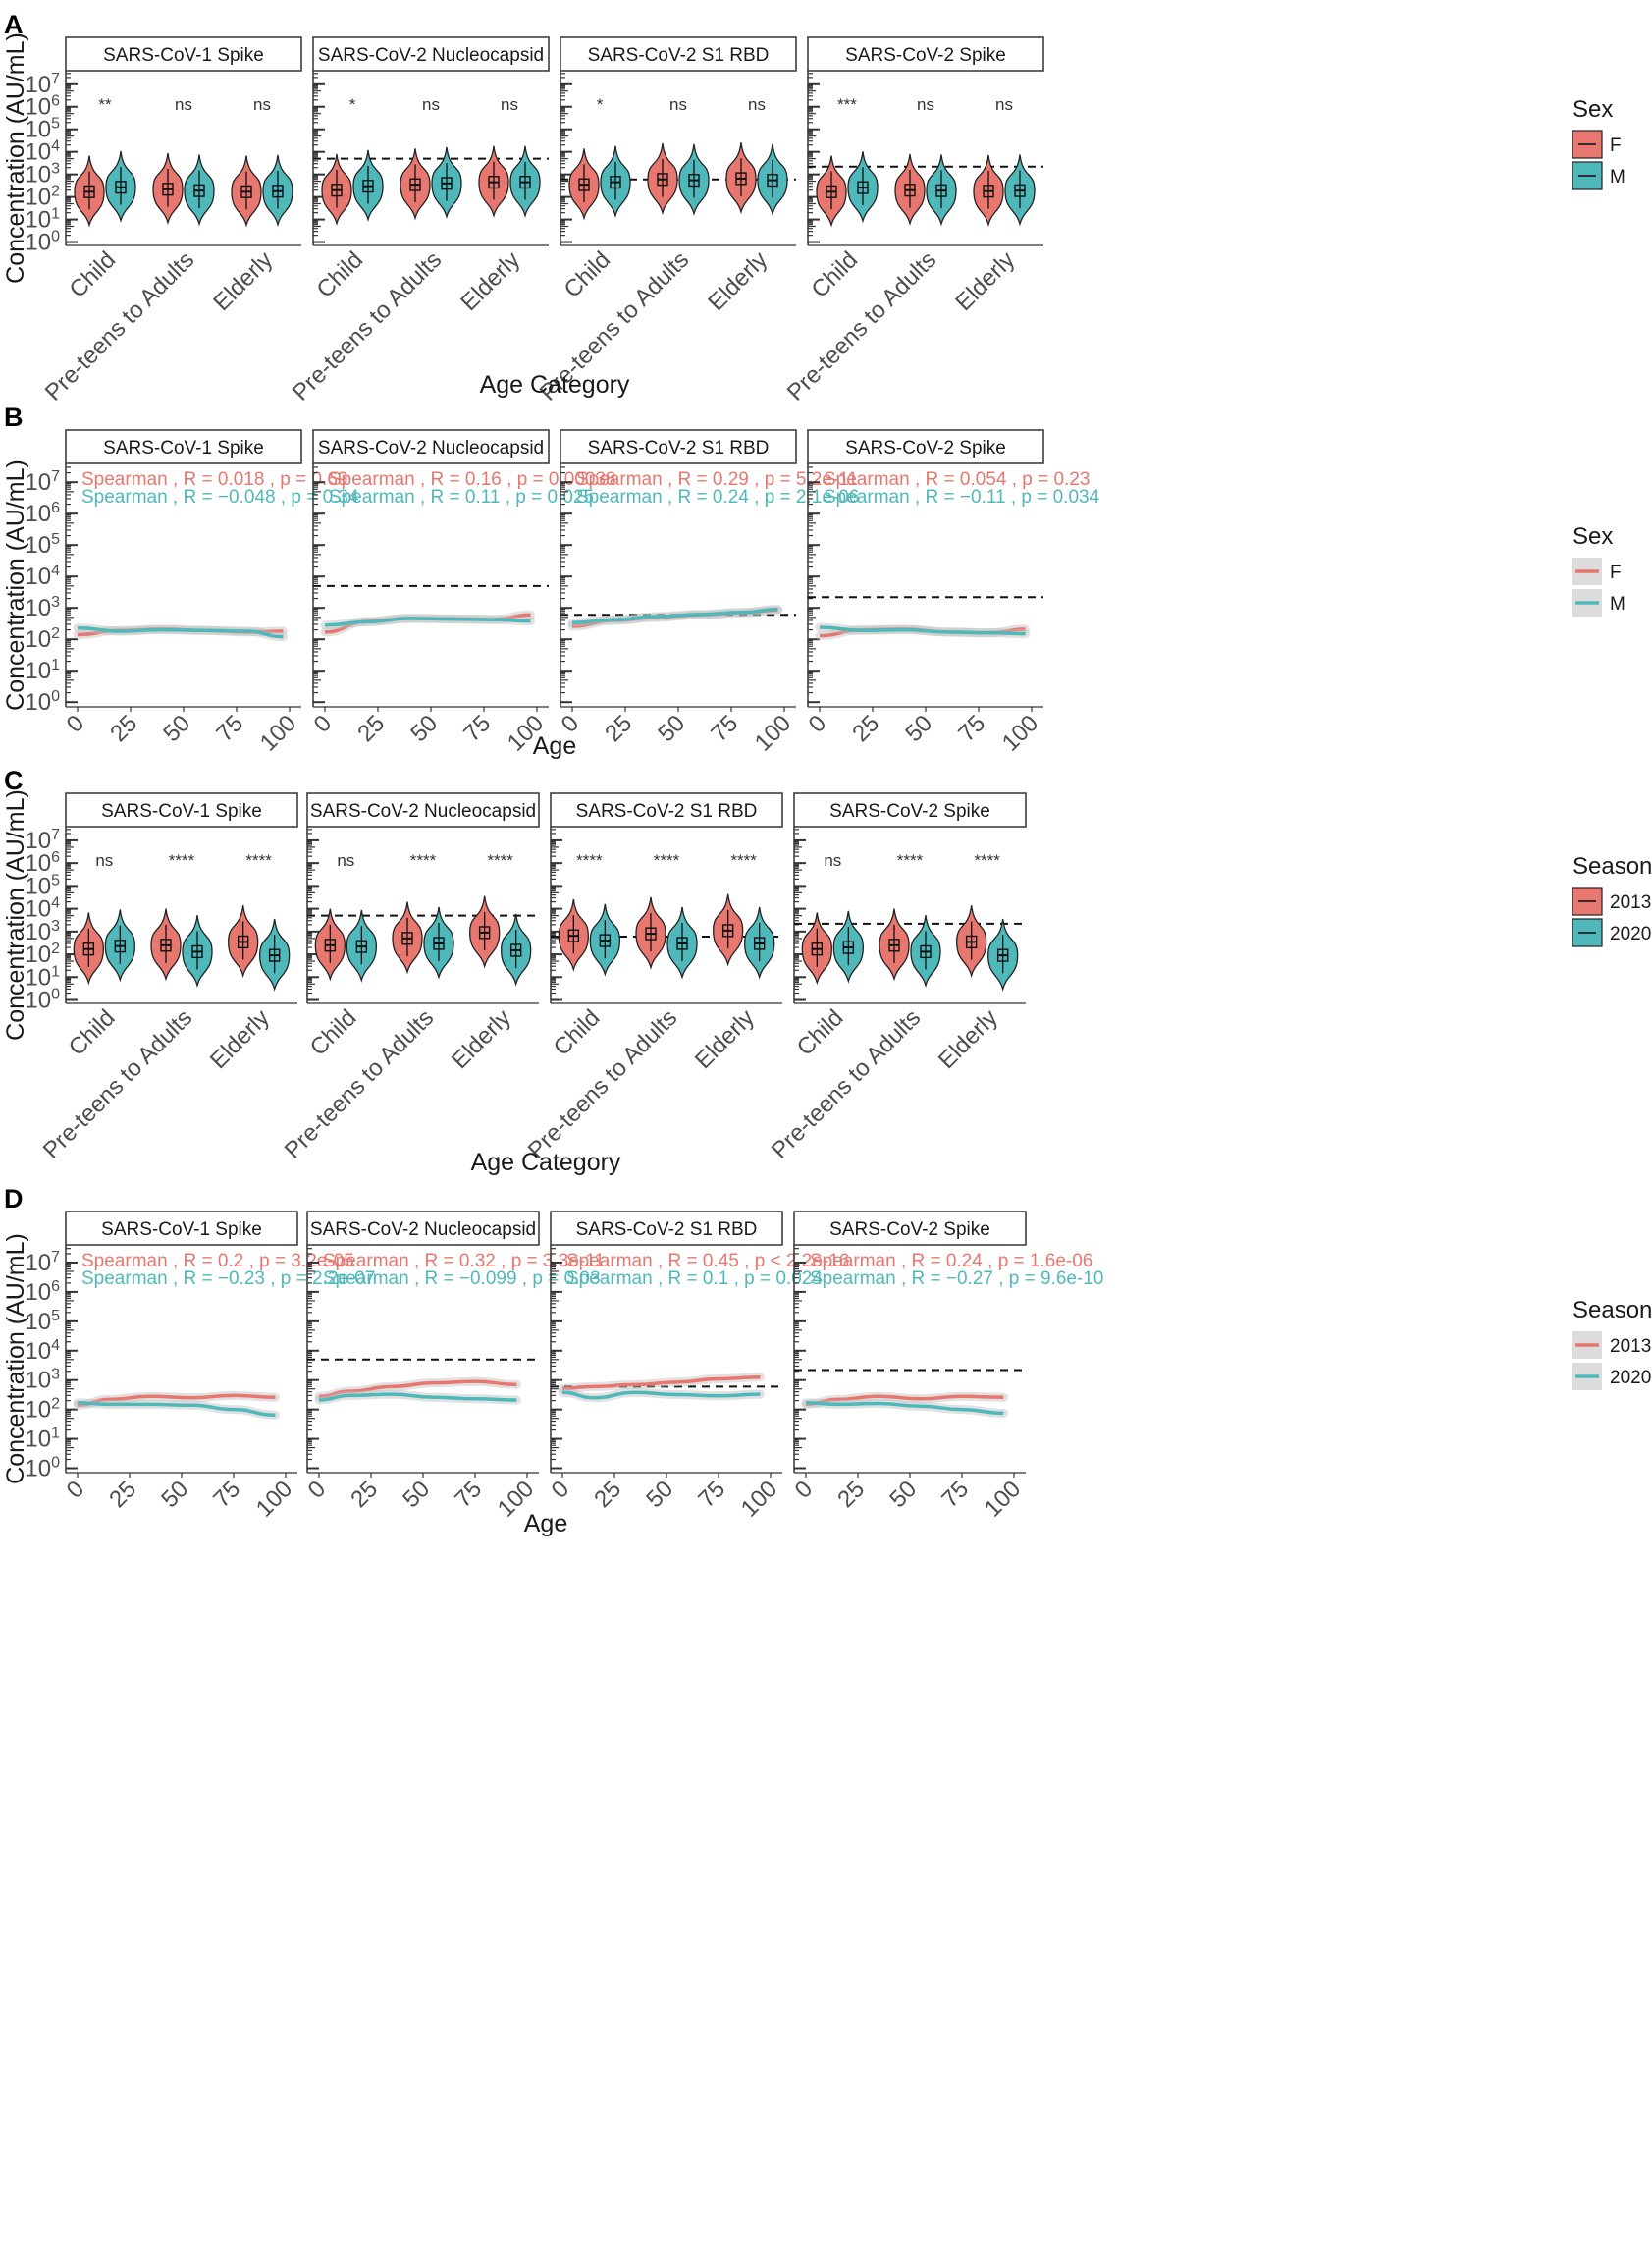 The width and height of the screenshot is (1652, 2262). Describe the element at coordinates (1617, 178) in the screenshot. I see `legend-label: M` at that location.